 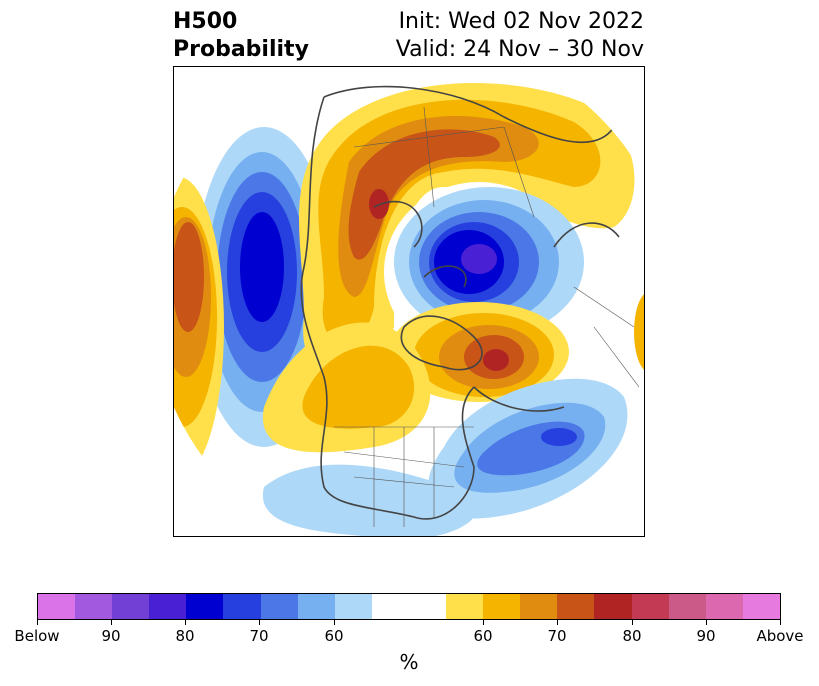 What do you see at coordinates (528, 448) in the screenshot?
I see `anomaly-atlantic-below` at bounding box center [528, 448].